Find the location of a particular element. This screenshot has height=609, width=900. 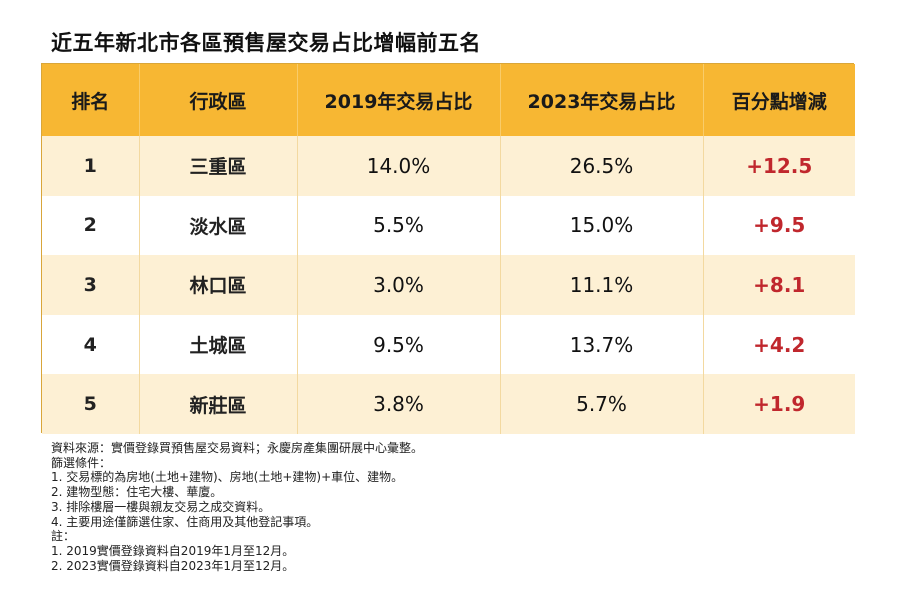

header-change: 百分點增減 is located at coordinates (779, 101).